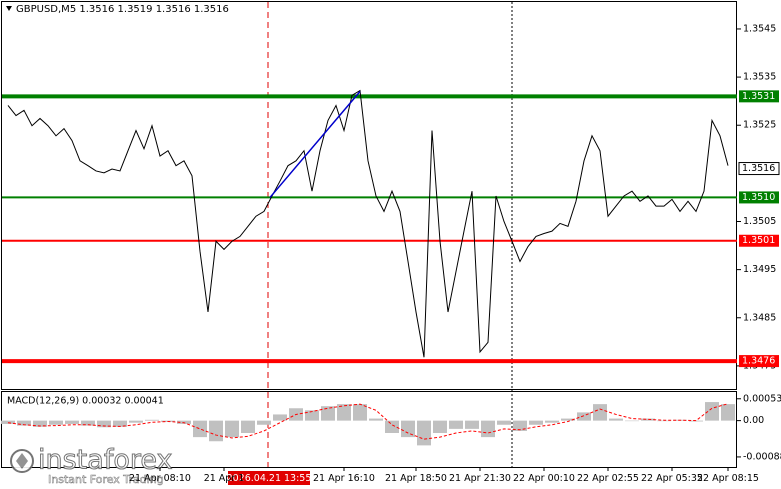  What do you see at coordinates (480, 478) in the screenshot?
I see `x-tick-label: 21 Apr 21:30` at bounding box center [480, 478].